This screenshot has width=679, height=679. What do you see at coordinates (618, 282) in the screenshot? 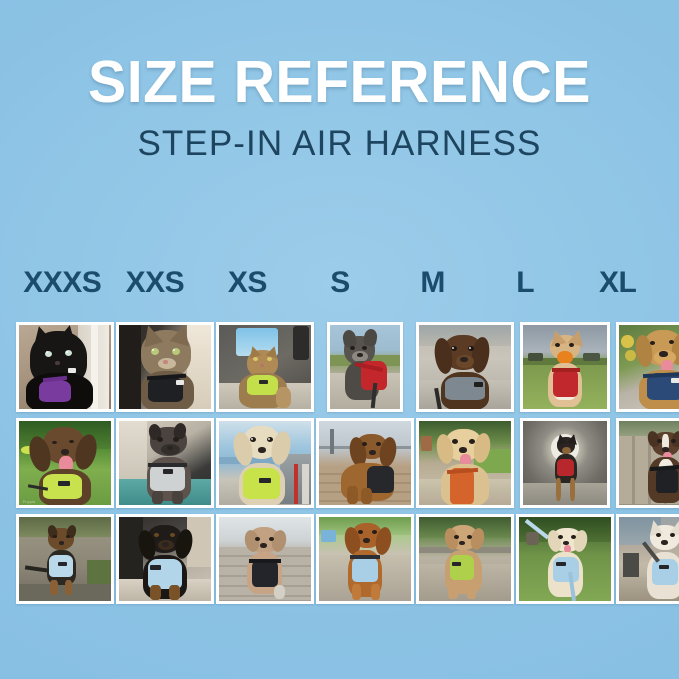
I see `size-label-xl: XL` at bounding box center [618, 282].